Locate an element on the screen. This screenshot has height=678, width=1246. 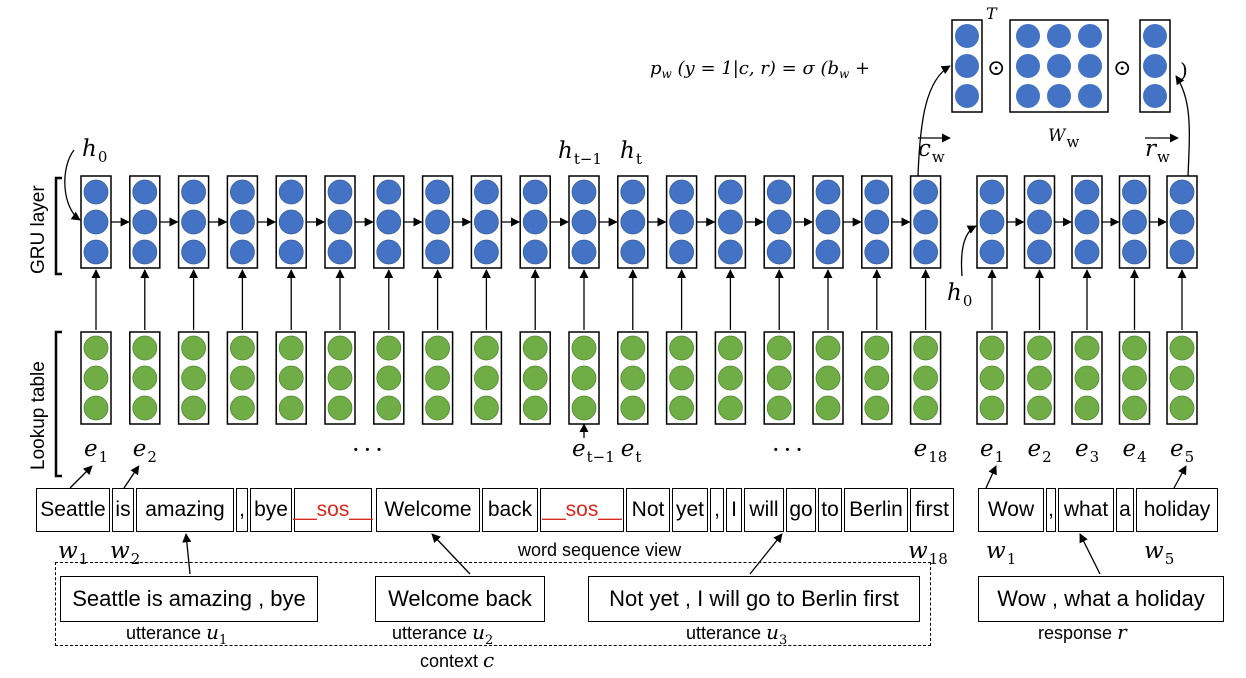
response-caption: response r is located at coordinates (1082, 632).